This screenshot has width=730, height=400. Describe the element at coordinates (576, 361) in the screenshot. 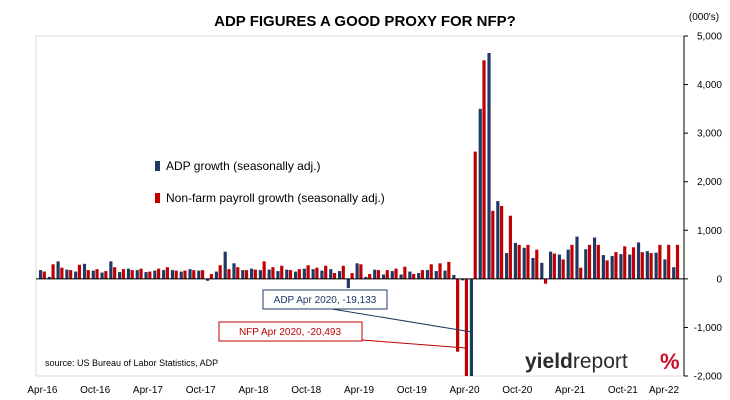

I see `logo-wordmark: yieldreport` at that location.